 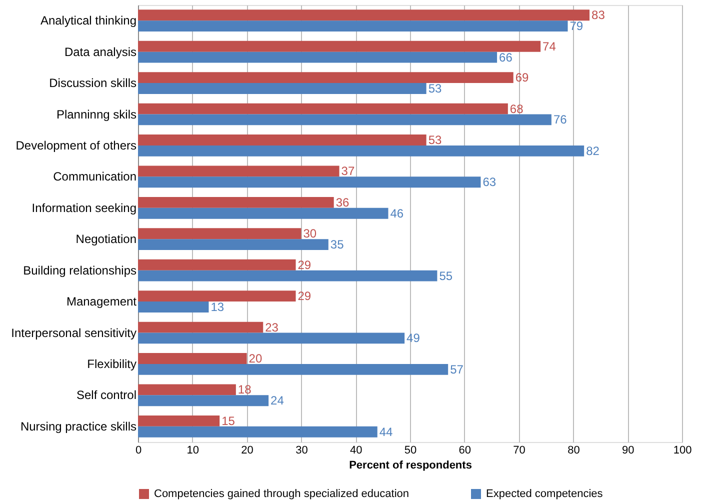 I want to click on y-tick-label: Interpersonal sensitivity, so click(x=73, y=333).